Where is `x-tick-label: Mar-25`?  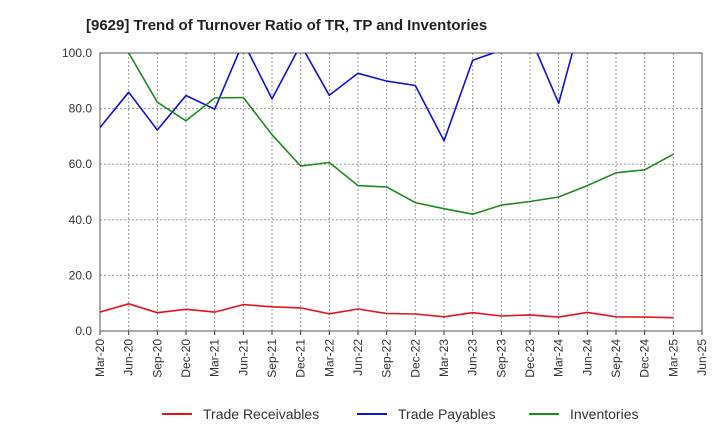
x-tick-label: Mar-25 is located at coordinates (673, 358).